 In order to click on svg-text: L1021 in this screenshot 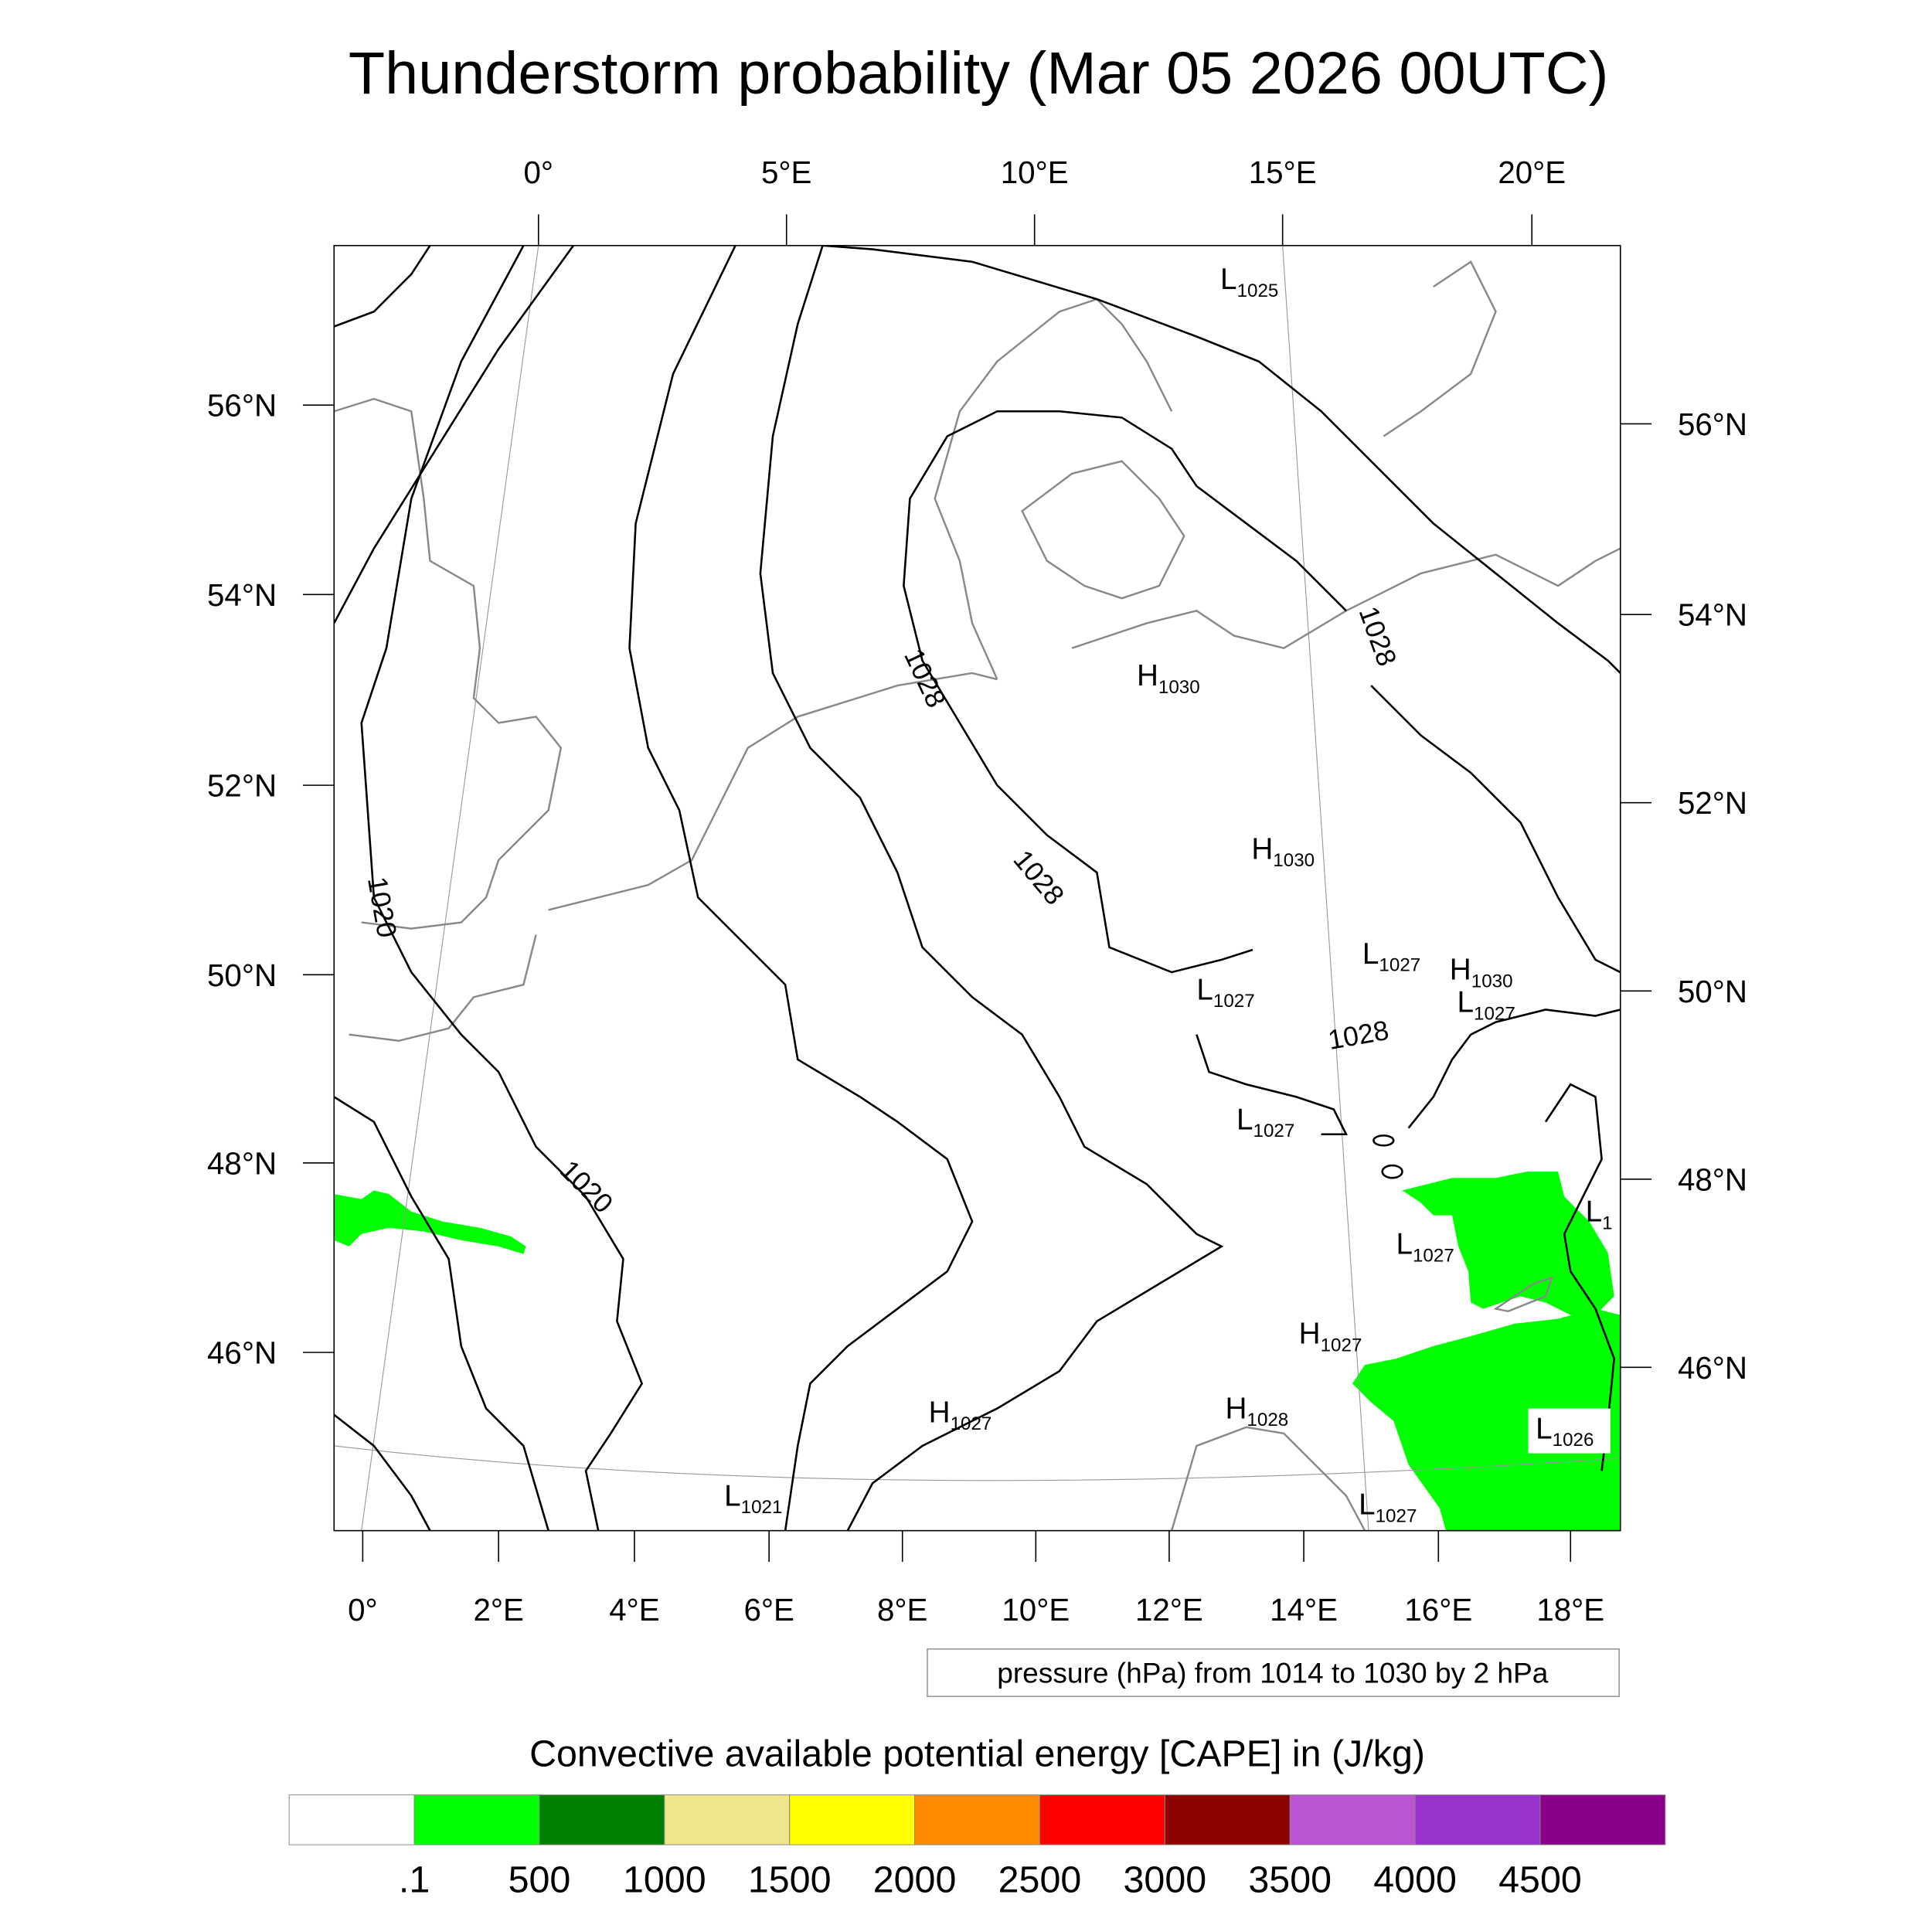, I will do `click(753, 1498)`.